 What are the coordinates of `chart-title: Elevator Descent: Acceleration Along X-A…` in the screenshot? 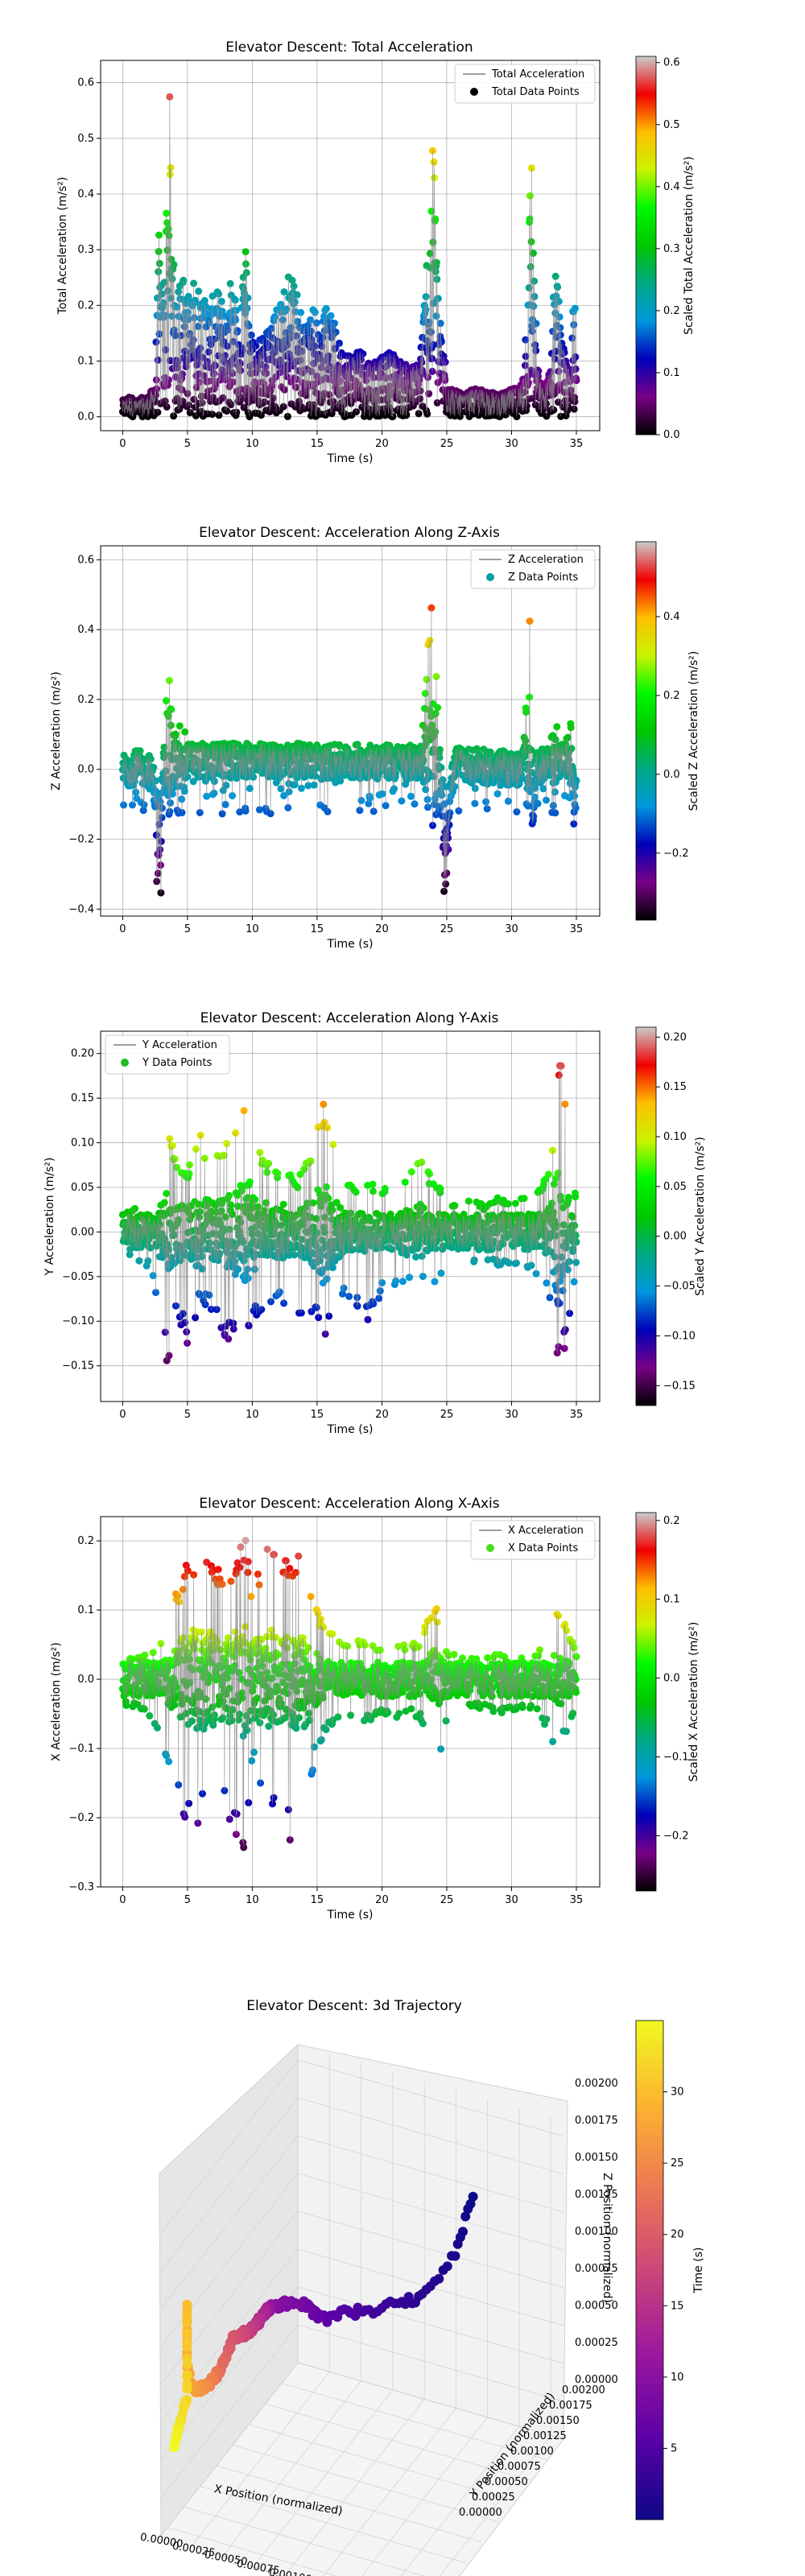 It's located at (349, 1504).